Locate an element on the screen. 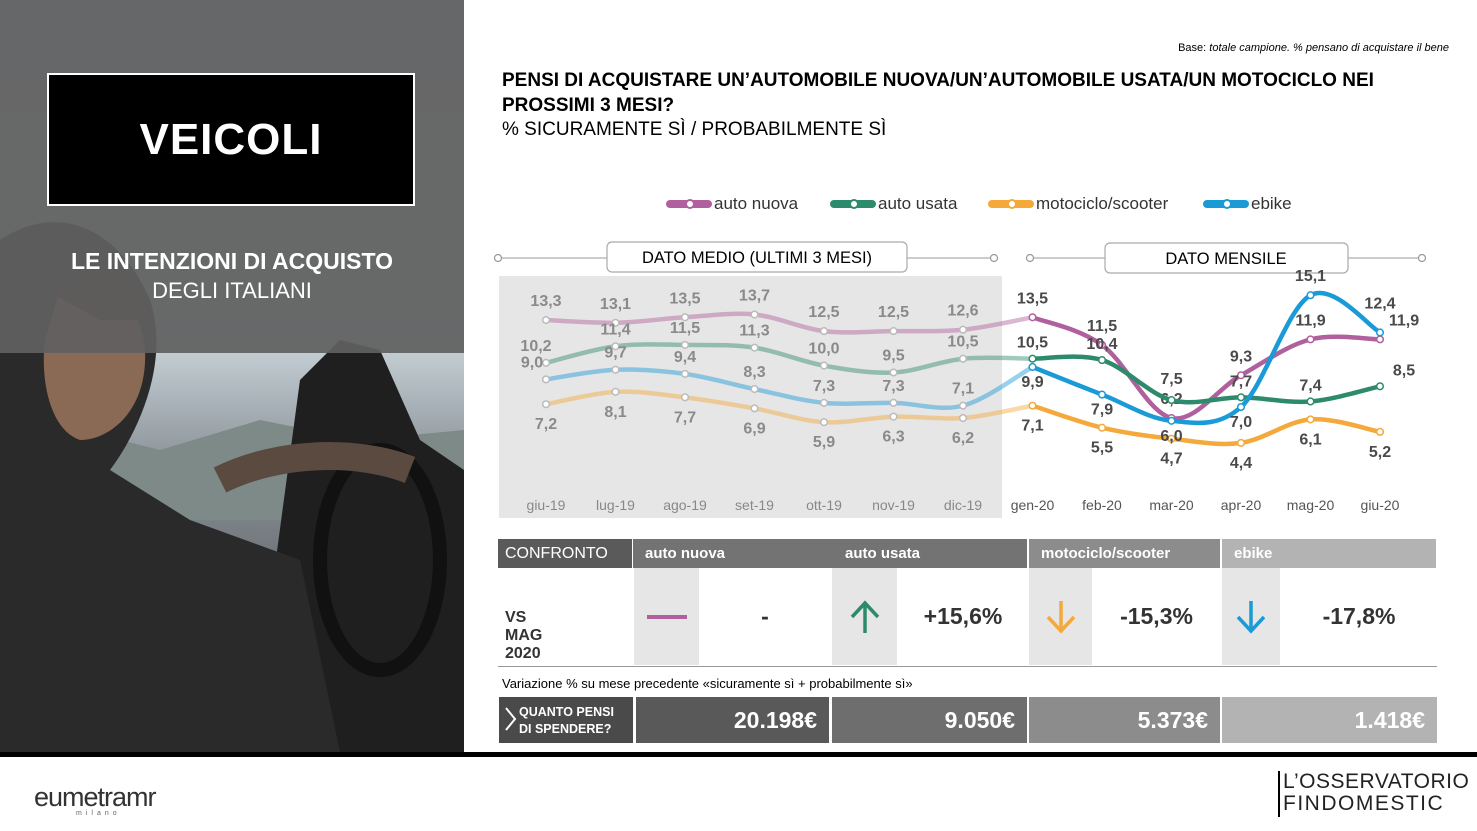 Image resolution: width=1477 pixels, height=831 pixels. compare-col-auto: auto nuova auto usata is located at coordinates (830, 553).